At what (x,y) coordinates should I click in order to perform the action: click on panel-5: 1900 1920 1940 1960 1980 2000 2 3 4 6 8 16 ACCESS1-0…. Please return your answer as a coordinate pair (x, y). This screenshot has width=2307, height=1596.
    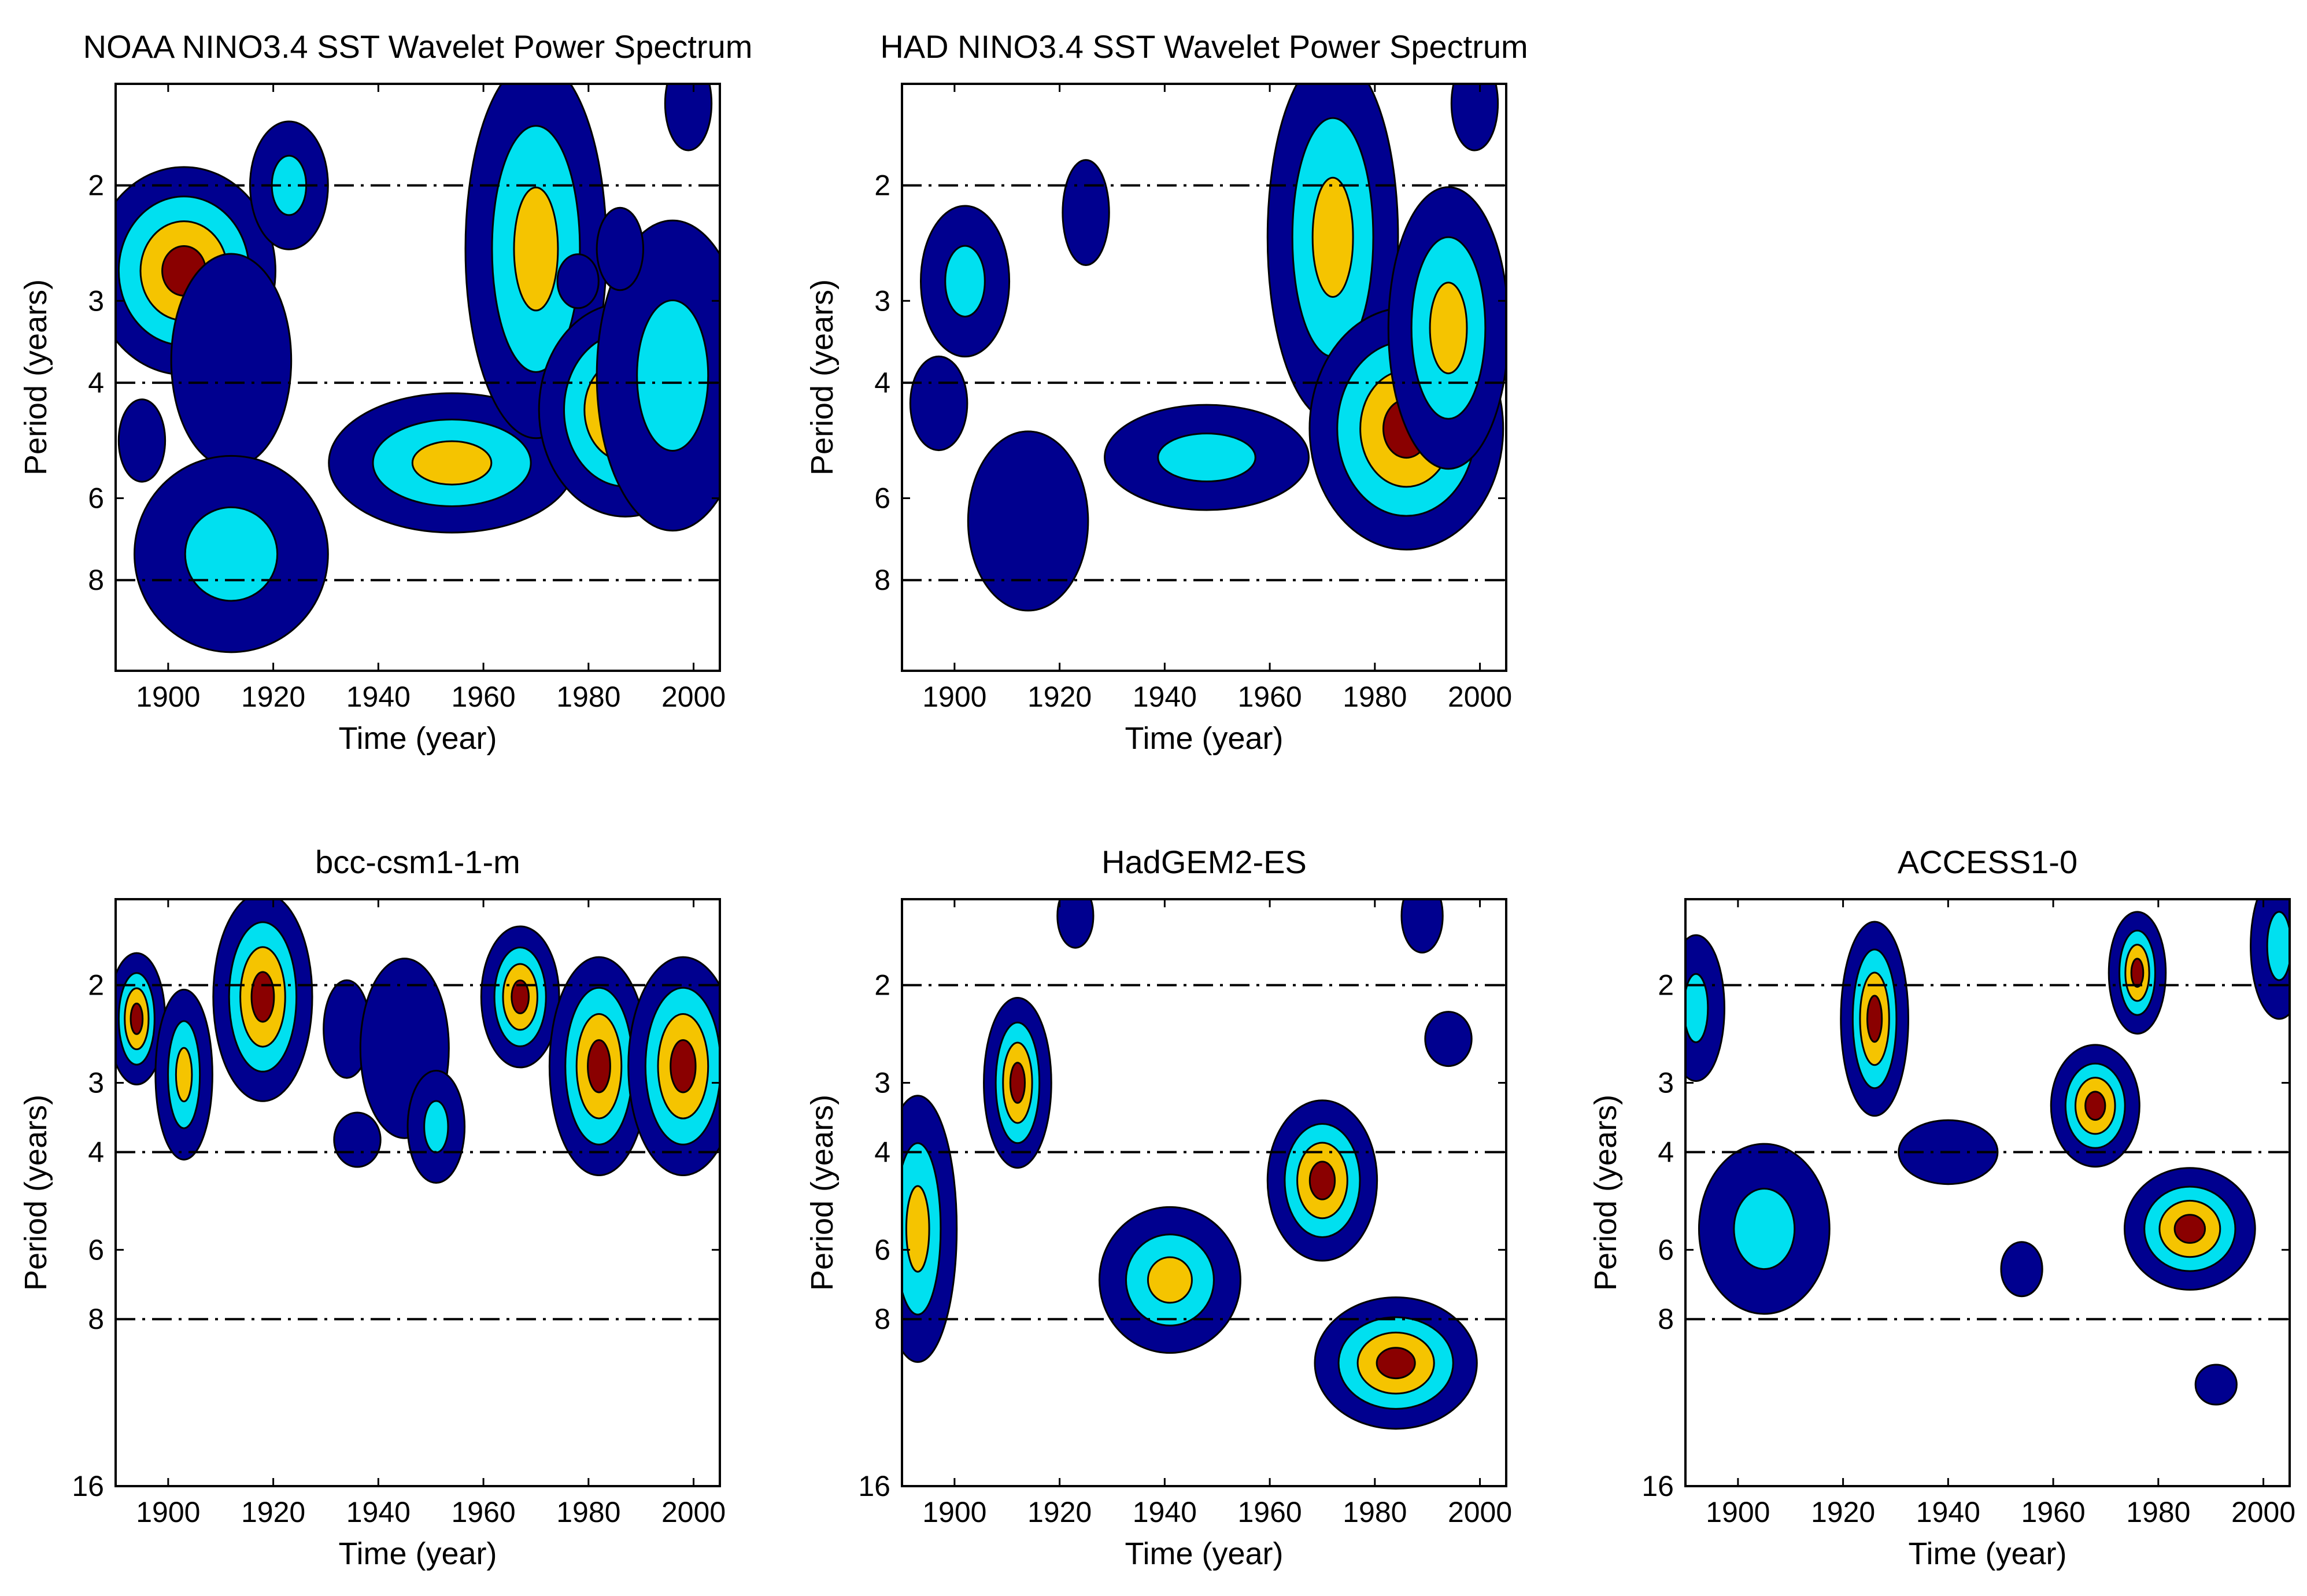
    Looking at the image, I should click on (1941, 1207).